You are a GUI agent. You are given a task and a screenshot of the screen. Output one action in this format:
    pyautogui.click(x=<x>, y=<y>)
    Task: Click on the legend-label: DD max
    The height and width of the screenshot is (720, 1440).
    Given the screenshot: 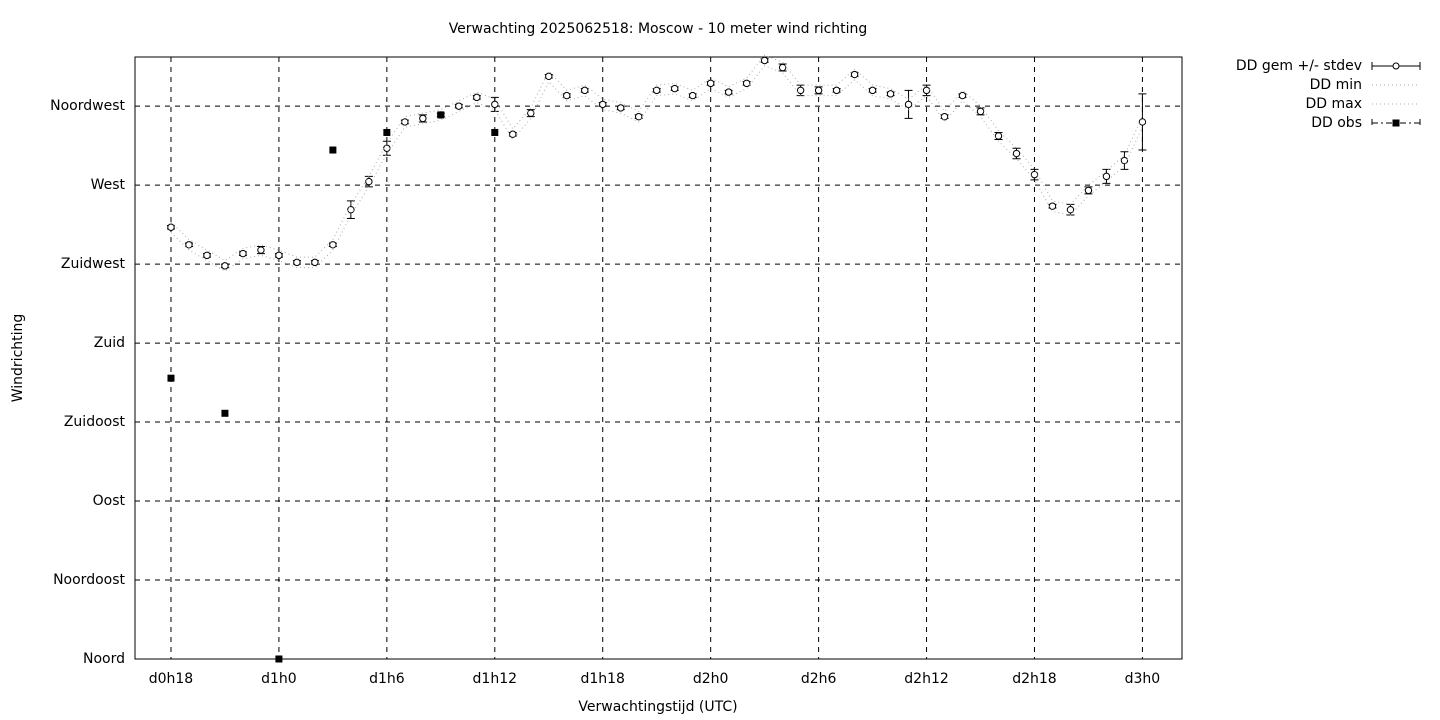 What is the action you would take?
    pyautogui.click(x=1333, y=104)
    